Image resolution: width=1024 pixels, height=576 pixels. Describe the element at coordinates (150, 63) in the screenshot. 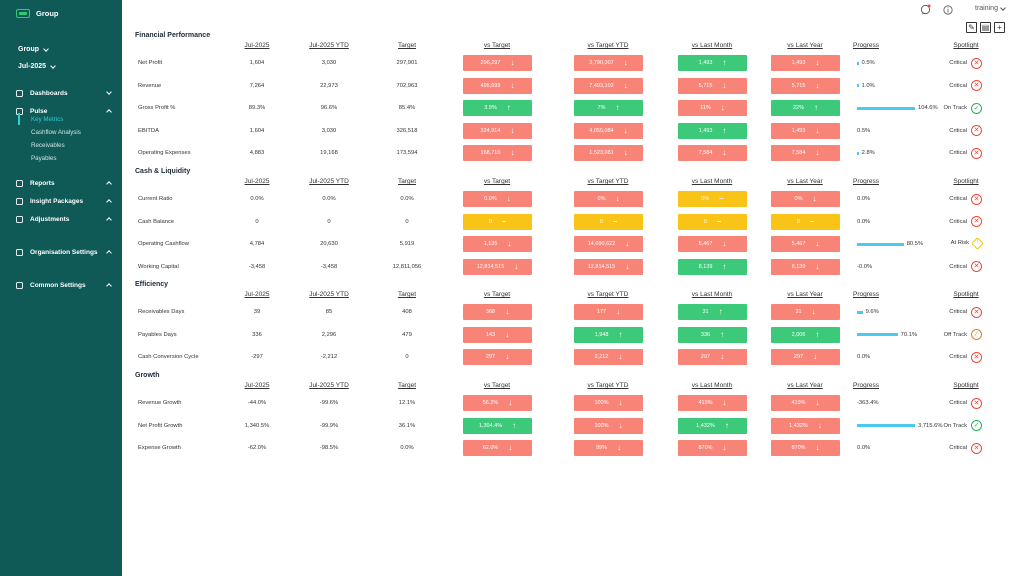

I see `metric-name: Net Profit` at that location.